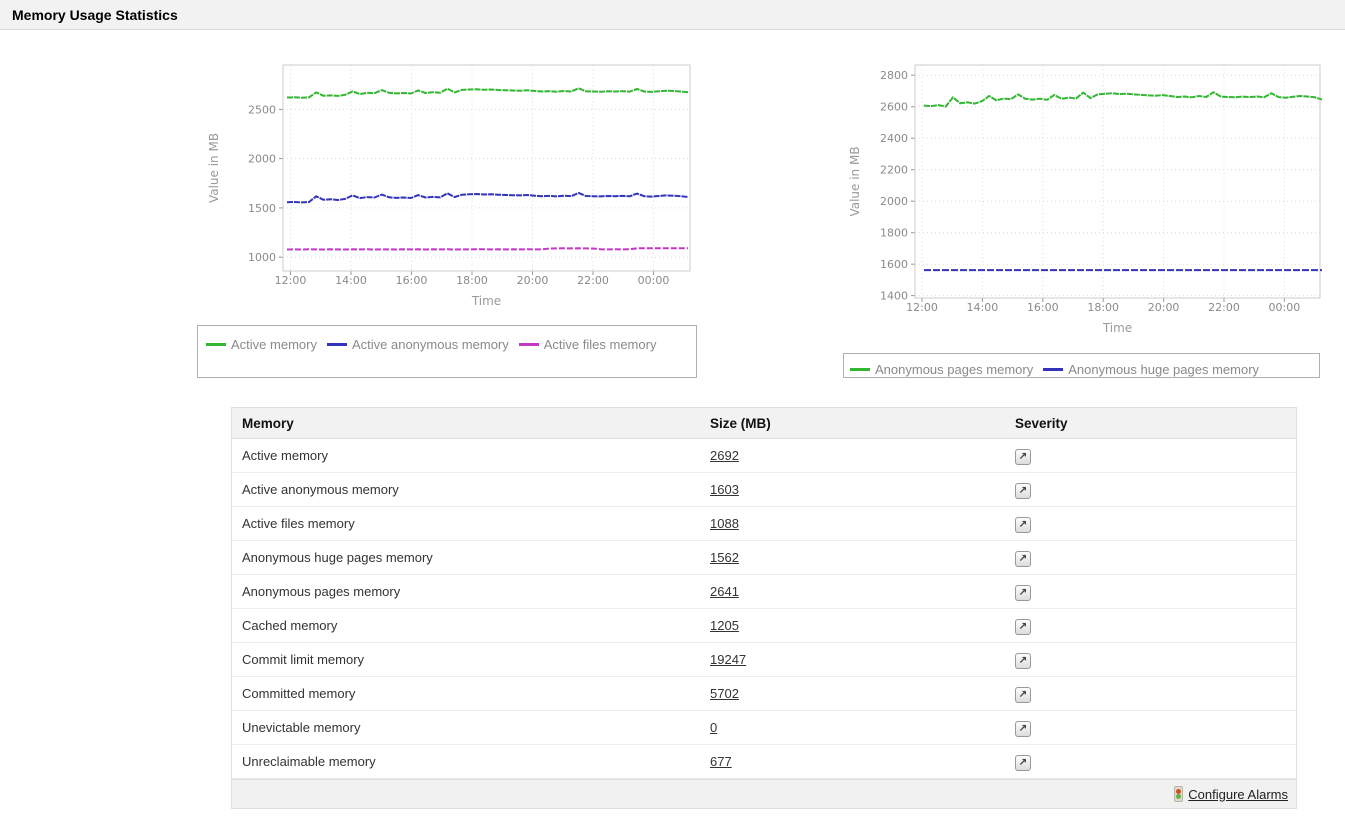 The width and height of the screenshot is (1345, 822). I want to click on table-footer: Configure Alarms, so click(764, 793).